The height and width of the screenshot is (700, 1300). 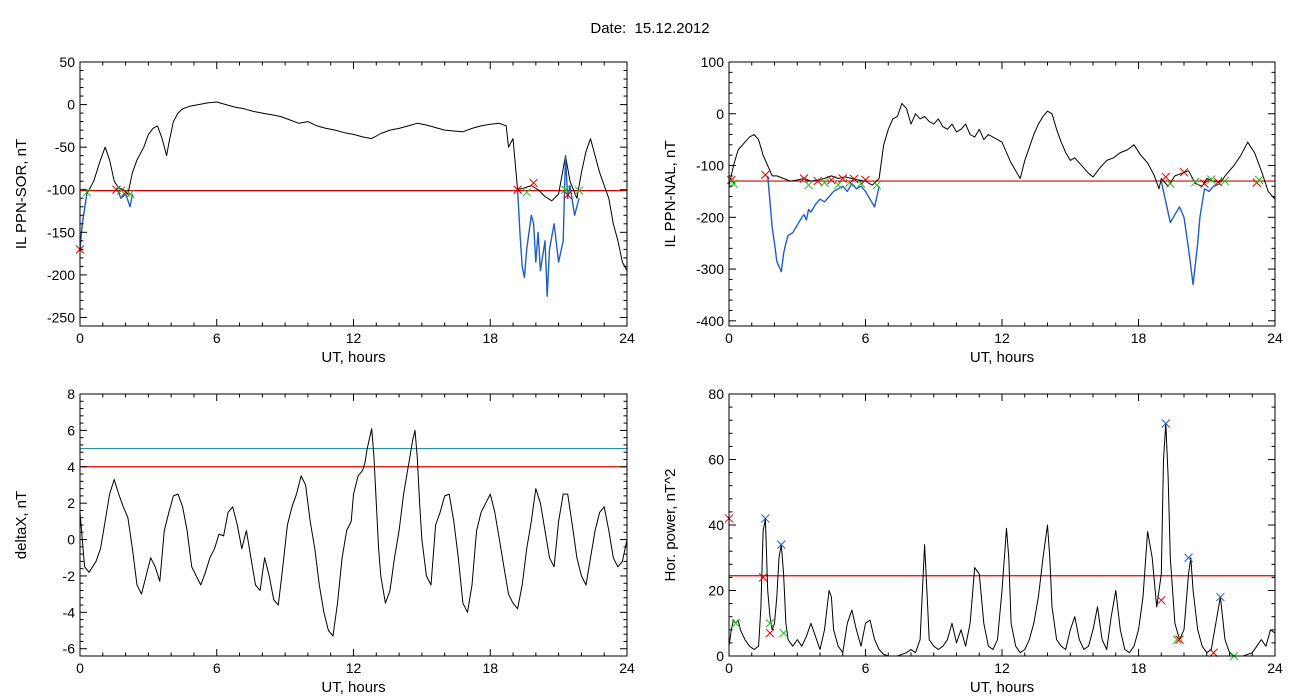 I want to click on y-tick-label: -150, so click(x=61, y=232).